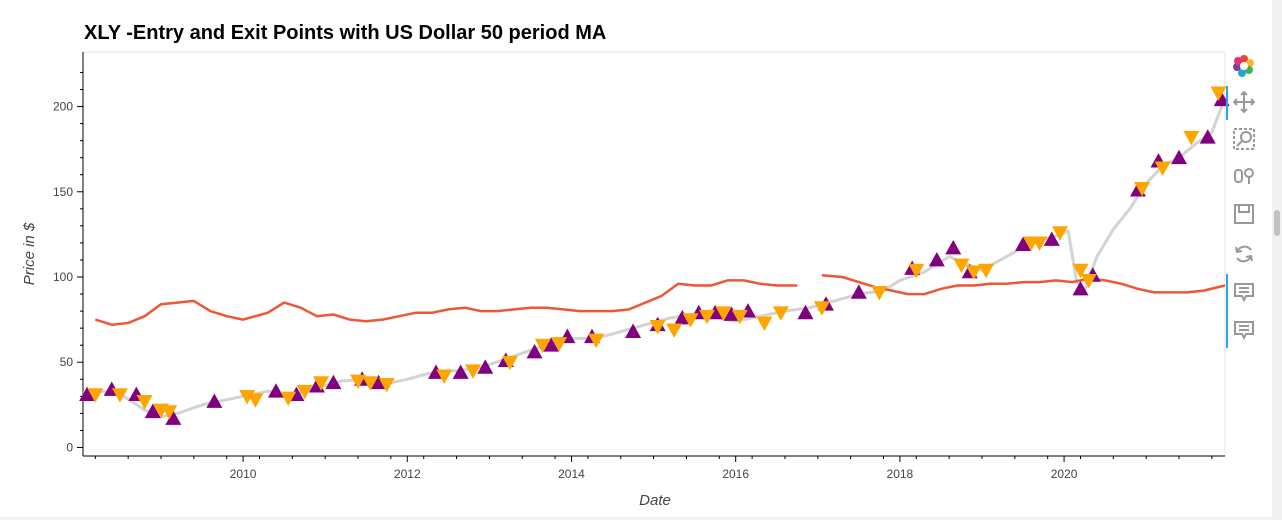  What do you see at coordinates (1064, 474) in the screenshot?
I see `x-tick-label: 2020` at bounding box center [1064, 474].